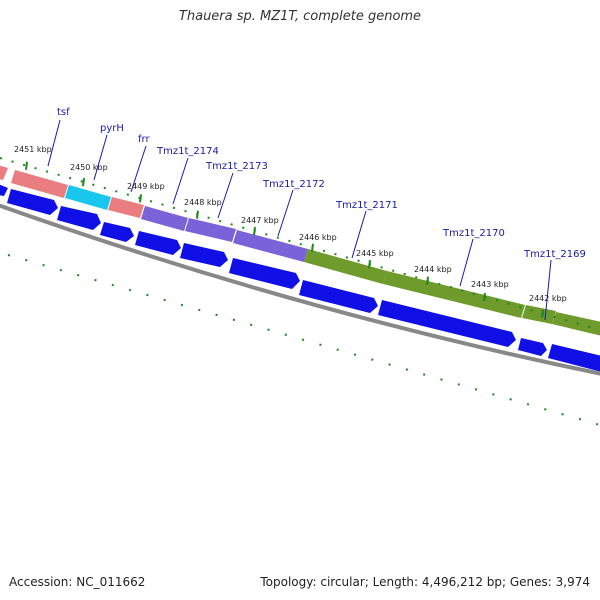 Image resolution: width=600 pixels, height=600 pixels. Describe the element at coordinates (203, 202) in the screenshot. I see `kbp-label: 2448 kbp` at that location.